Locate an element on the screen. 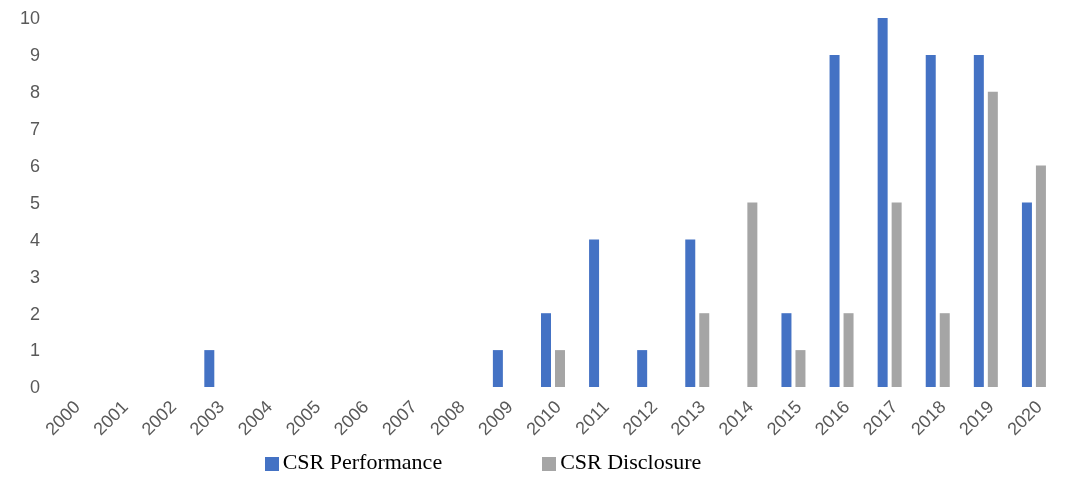 This screenshot has height=483, width=1076. y-tick-label: 5 is located at coordinates (34, 202).